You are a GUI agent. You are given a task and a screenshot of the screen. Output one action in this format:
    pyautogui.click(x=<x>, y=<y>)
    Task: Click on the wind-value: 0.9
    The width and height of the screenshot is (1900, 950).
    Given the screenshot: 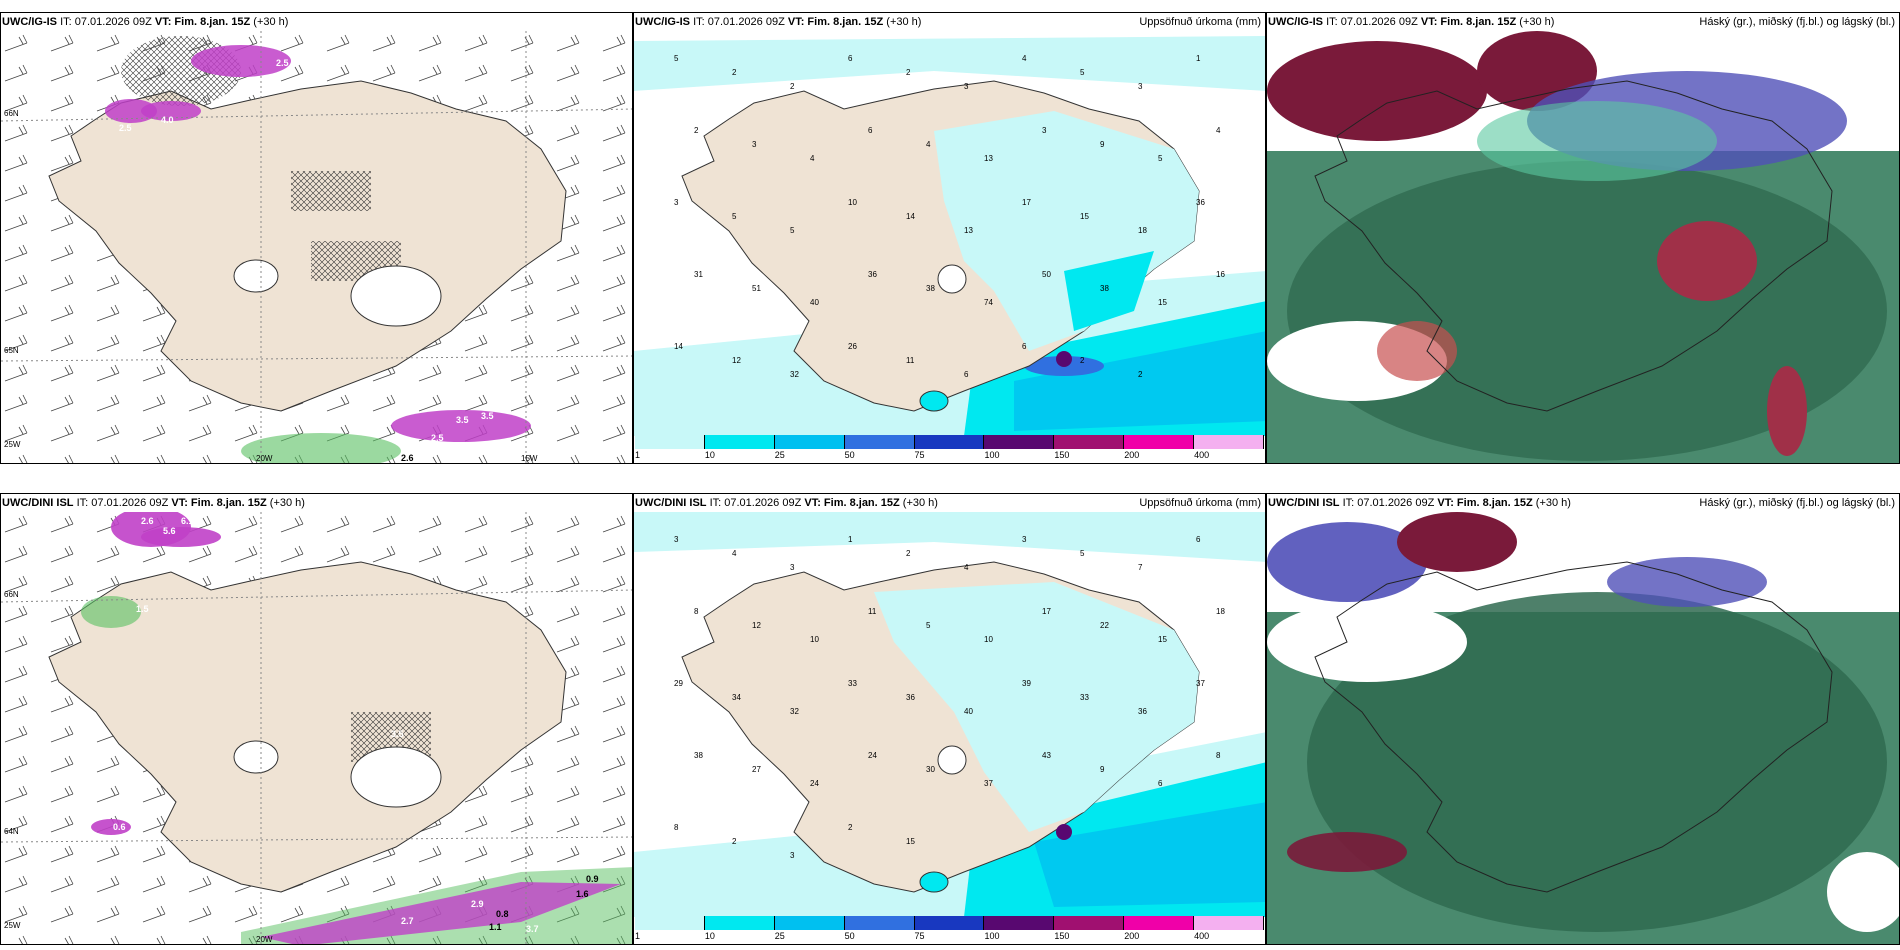 What is the action you would take?
    pyautogui.click(x=592, y=879)
    